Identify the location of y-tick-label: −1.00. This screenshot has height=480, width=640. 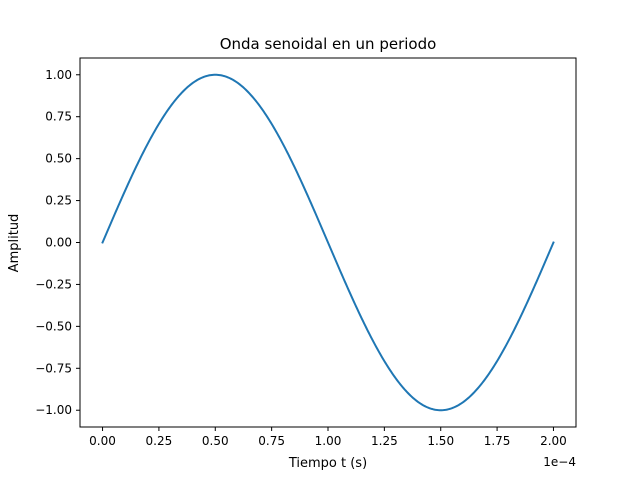
(53, 410).